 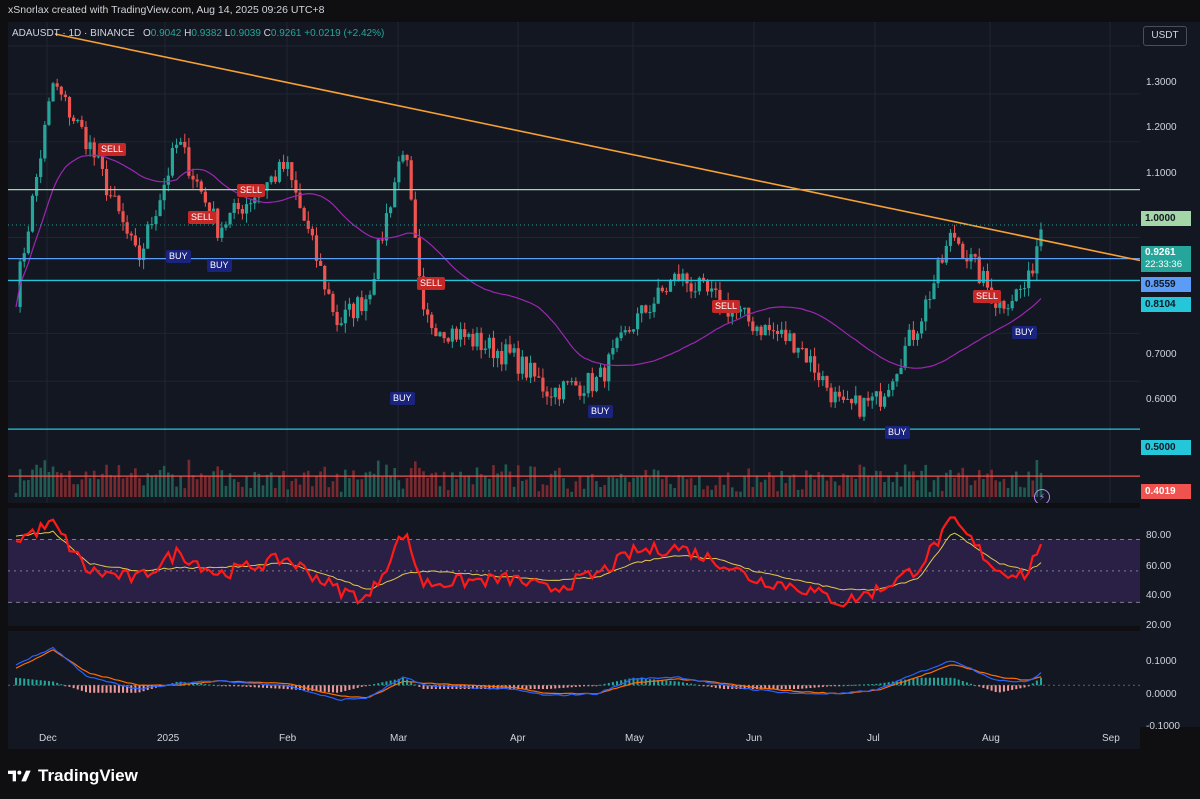 I want to click on symbol-label: ADAUSDT · 1D · BINANCE, so click(x=73, y=33).